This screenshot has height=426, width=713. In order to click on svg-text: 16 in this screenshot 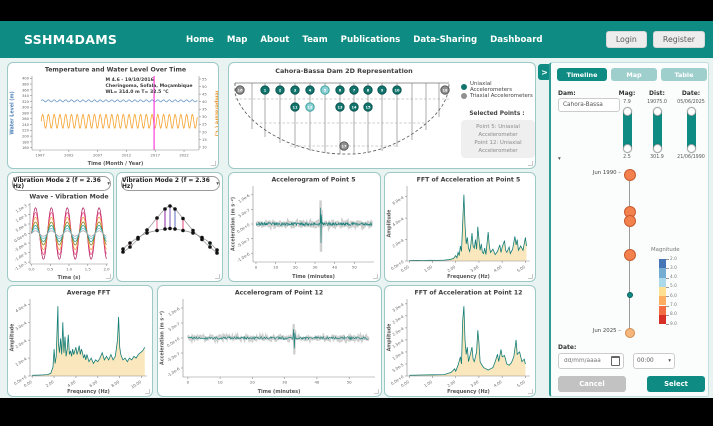, I will do `click(240, 90)`.